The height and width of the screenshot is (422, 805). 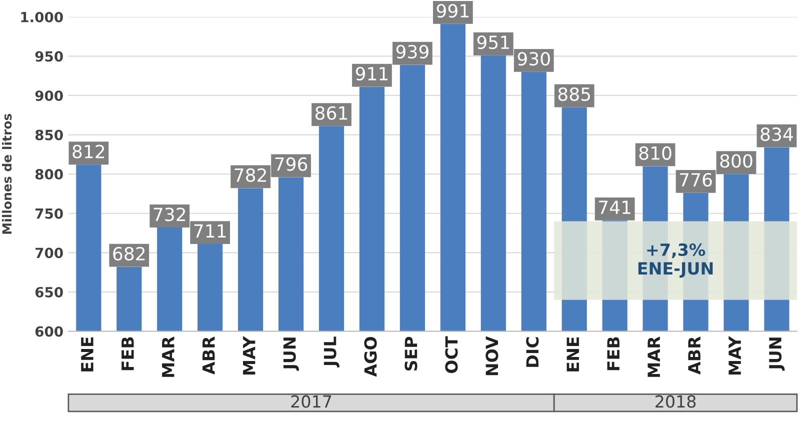 What do you see at coordinates (49, 253) in the screenshot?
I see `y-tick-label: 700` at bounding box center [49, 253].